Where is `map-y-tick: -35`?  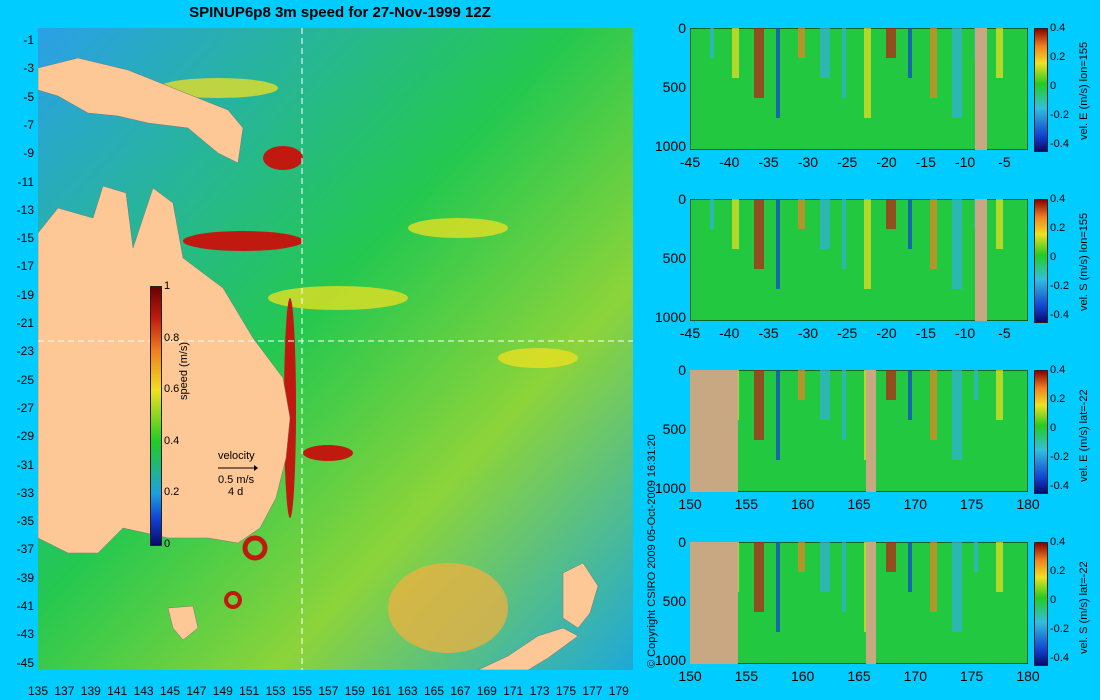 map-y-tick: -35 is located at coordinates (25, 521).